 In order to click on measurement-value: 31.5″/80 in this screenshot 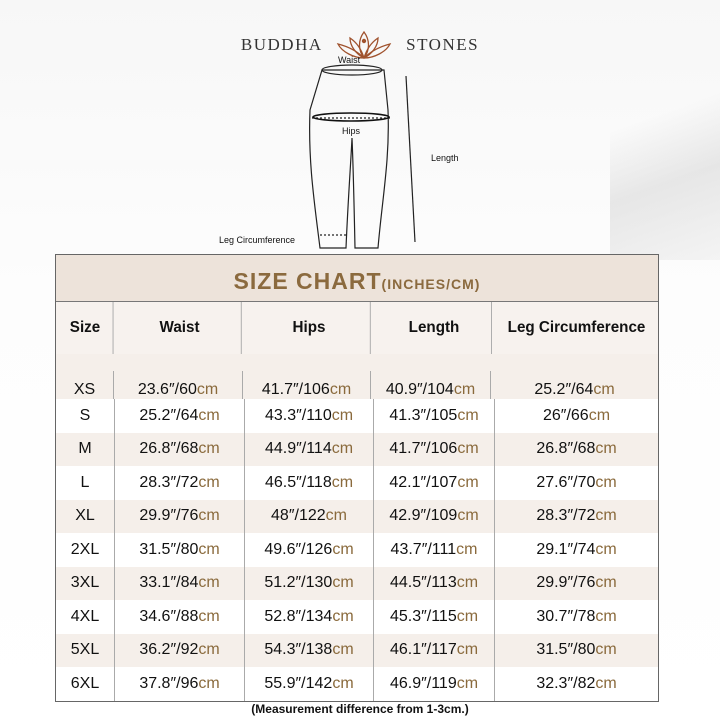, I will do `click(566, 650)`.